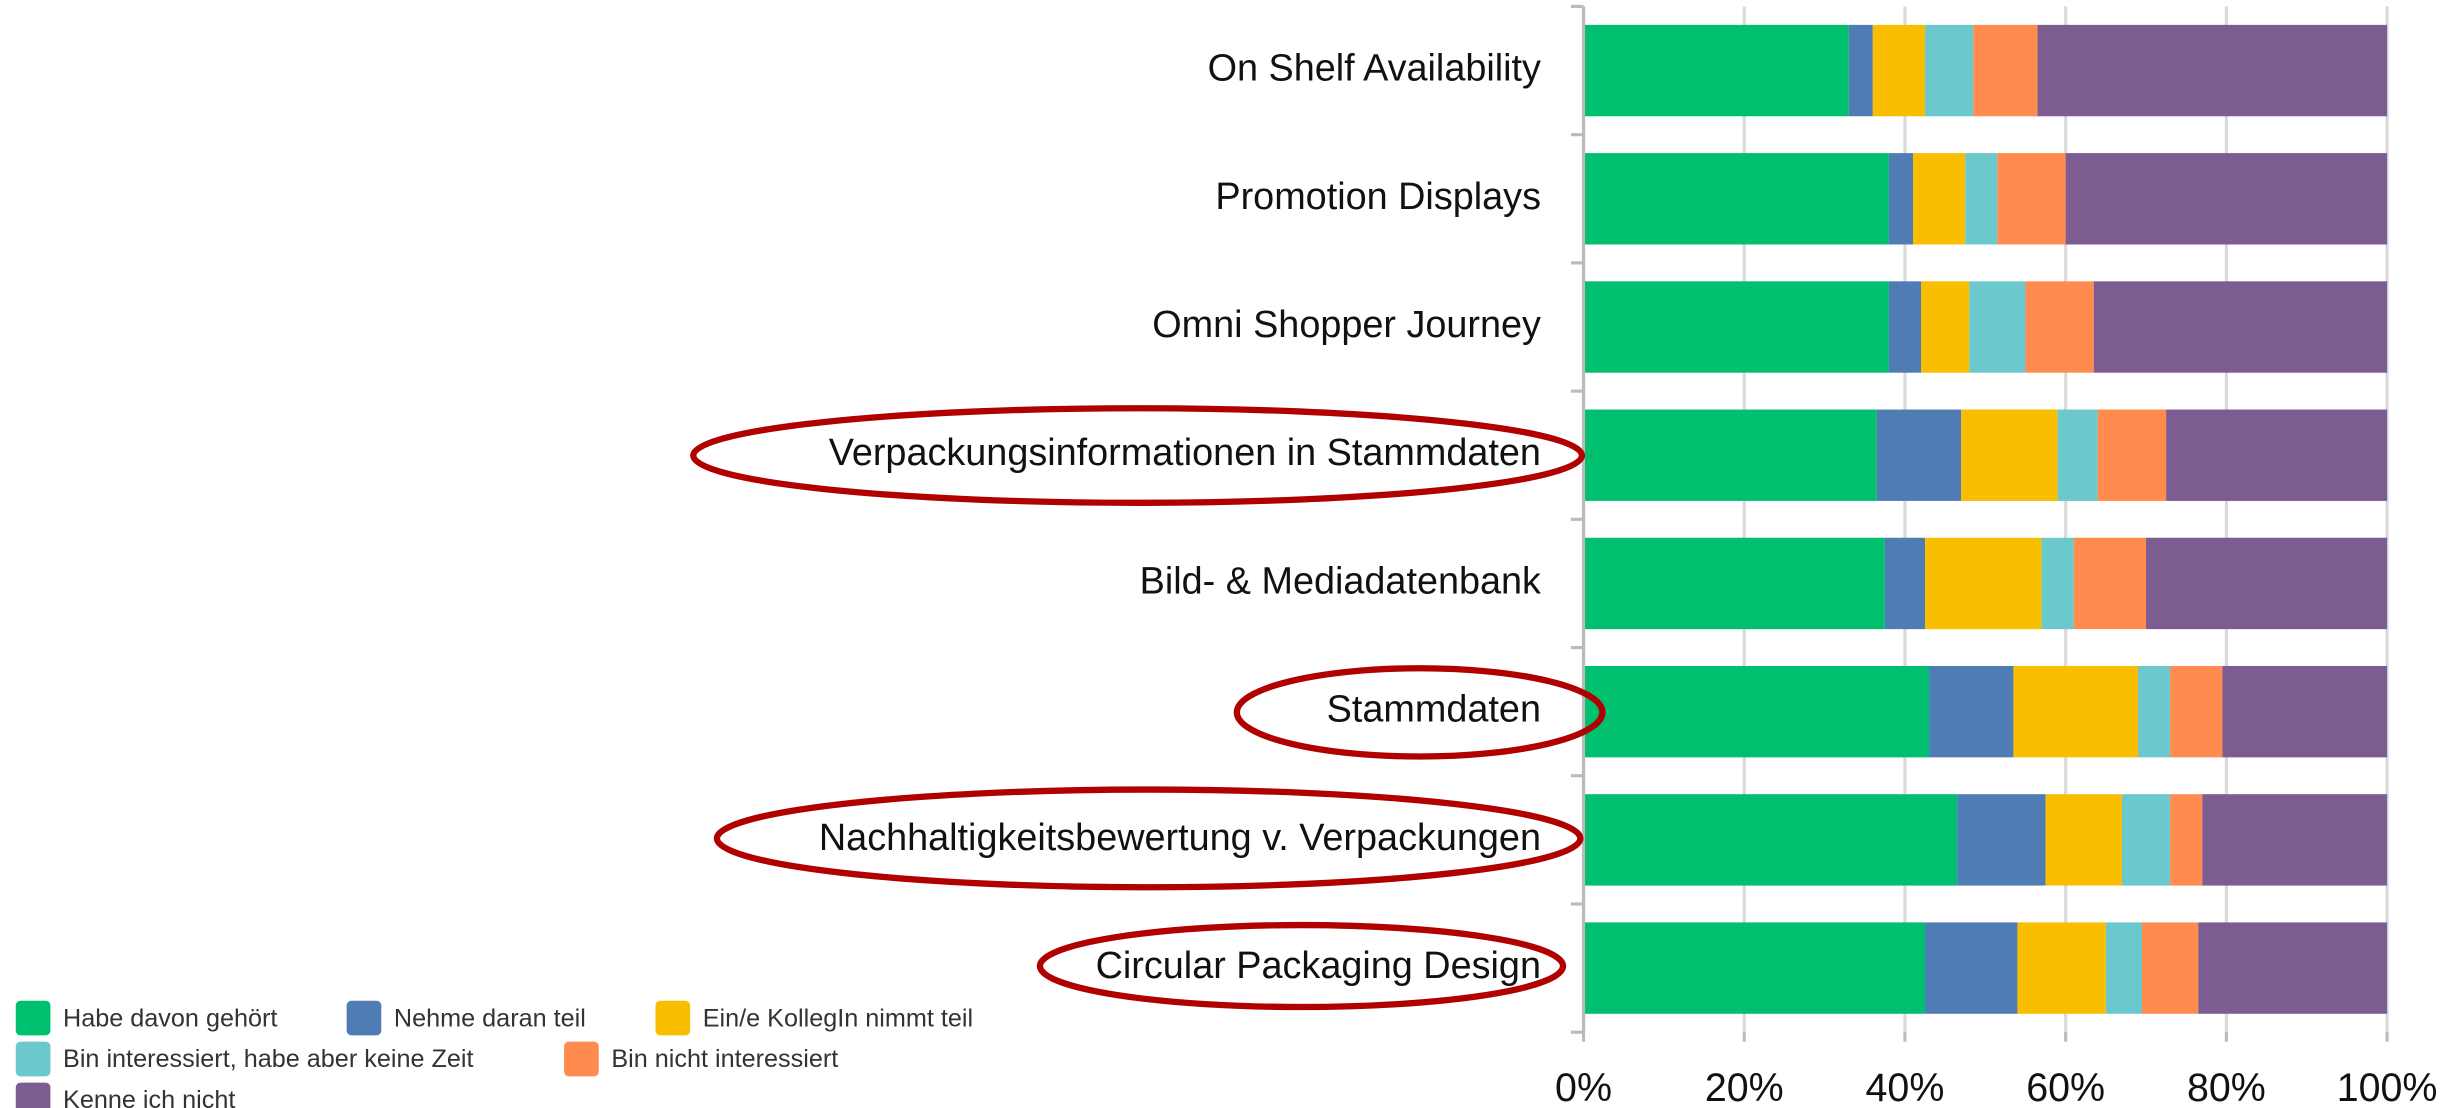  What do you see at coordinates (838, 1018) in the screenshot?
I see `legend-label: Ein/e KollegIn nimmt teil` at bounding box center [838, 1018].